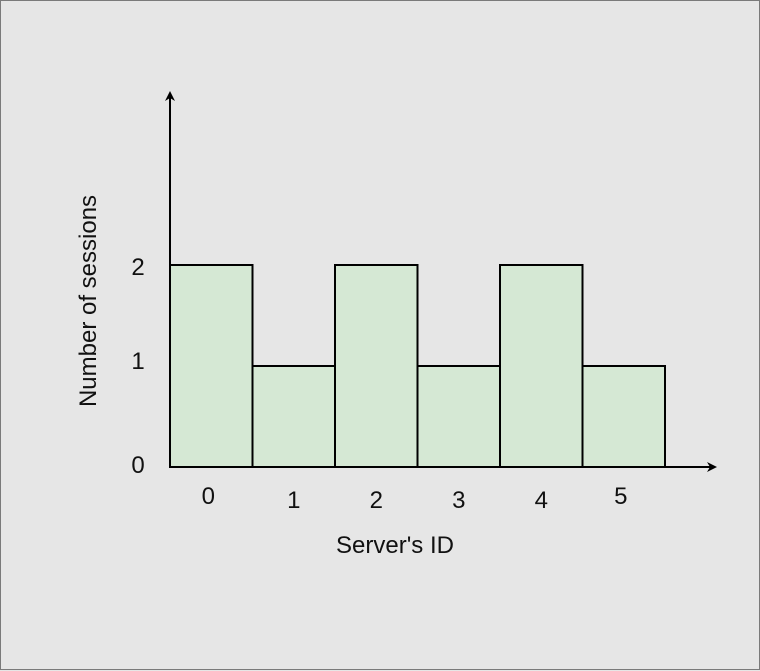  I want to click on y-tick-label-2: 2, so click(137, 267).